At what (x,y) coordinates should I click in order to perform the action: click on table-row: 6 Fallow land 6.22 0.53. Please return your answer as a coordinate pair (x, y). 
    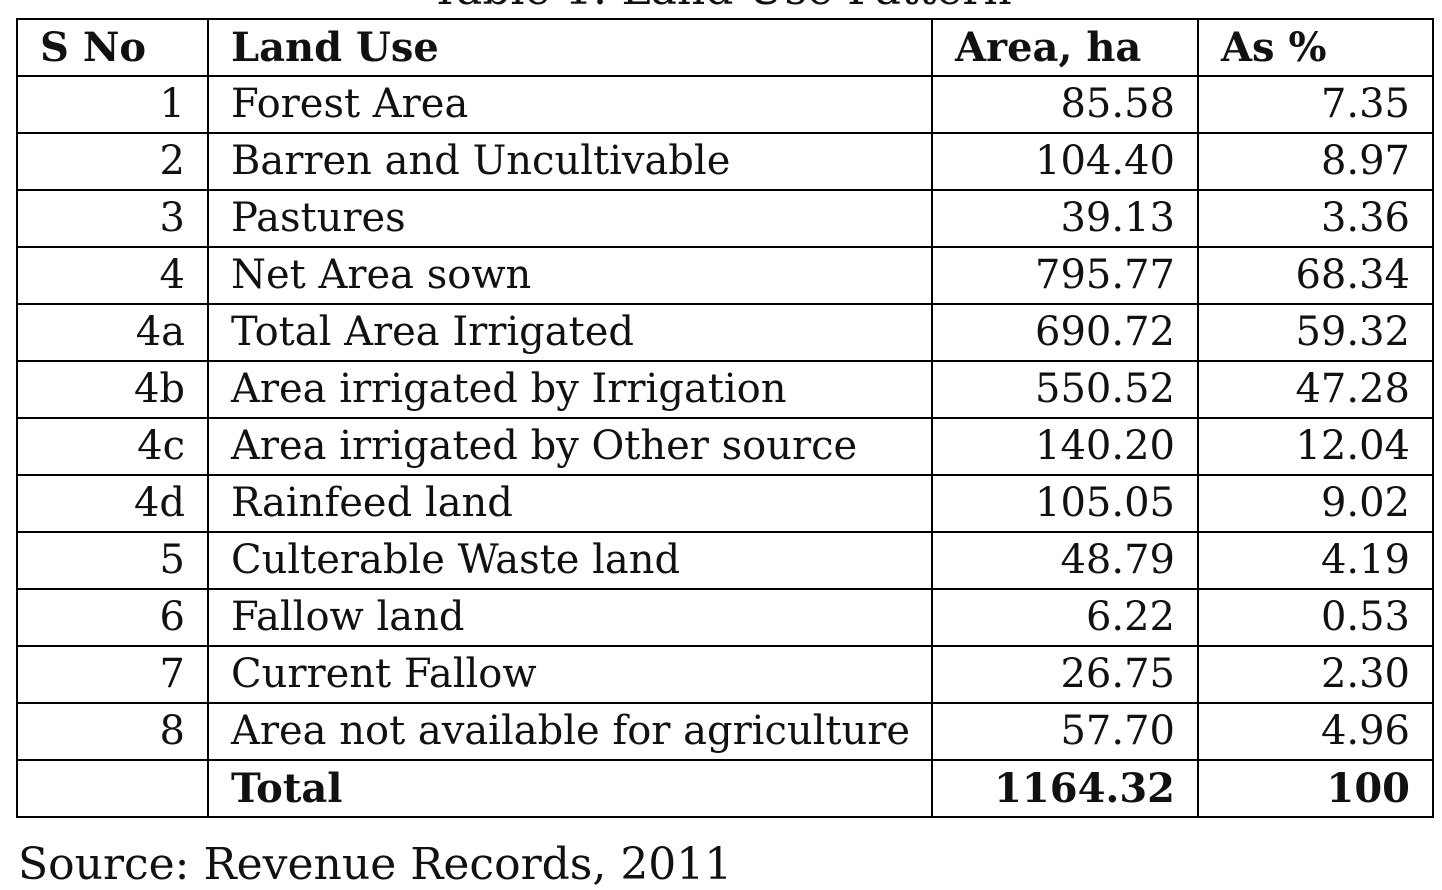
    Looking at the image, I should click on (725, 617).